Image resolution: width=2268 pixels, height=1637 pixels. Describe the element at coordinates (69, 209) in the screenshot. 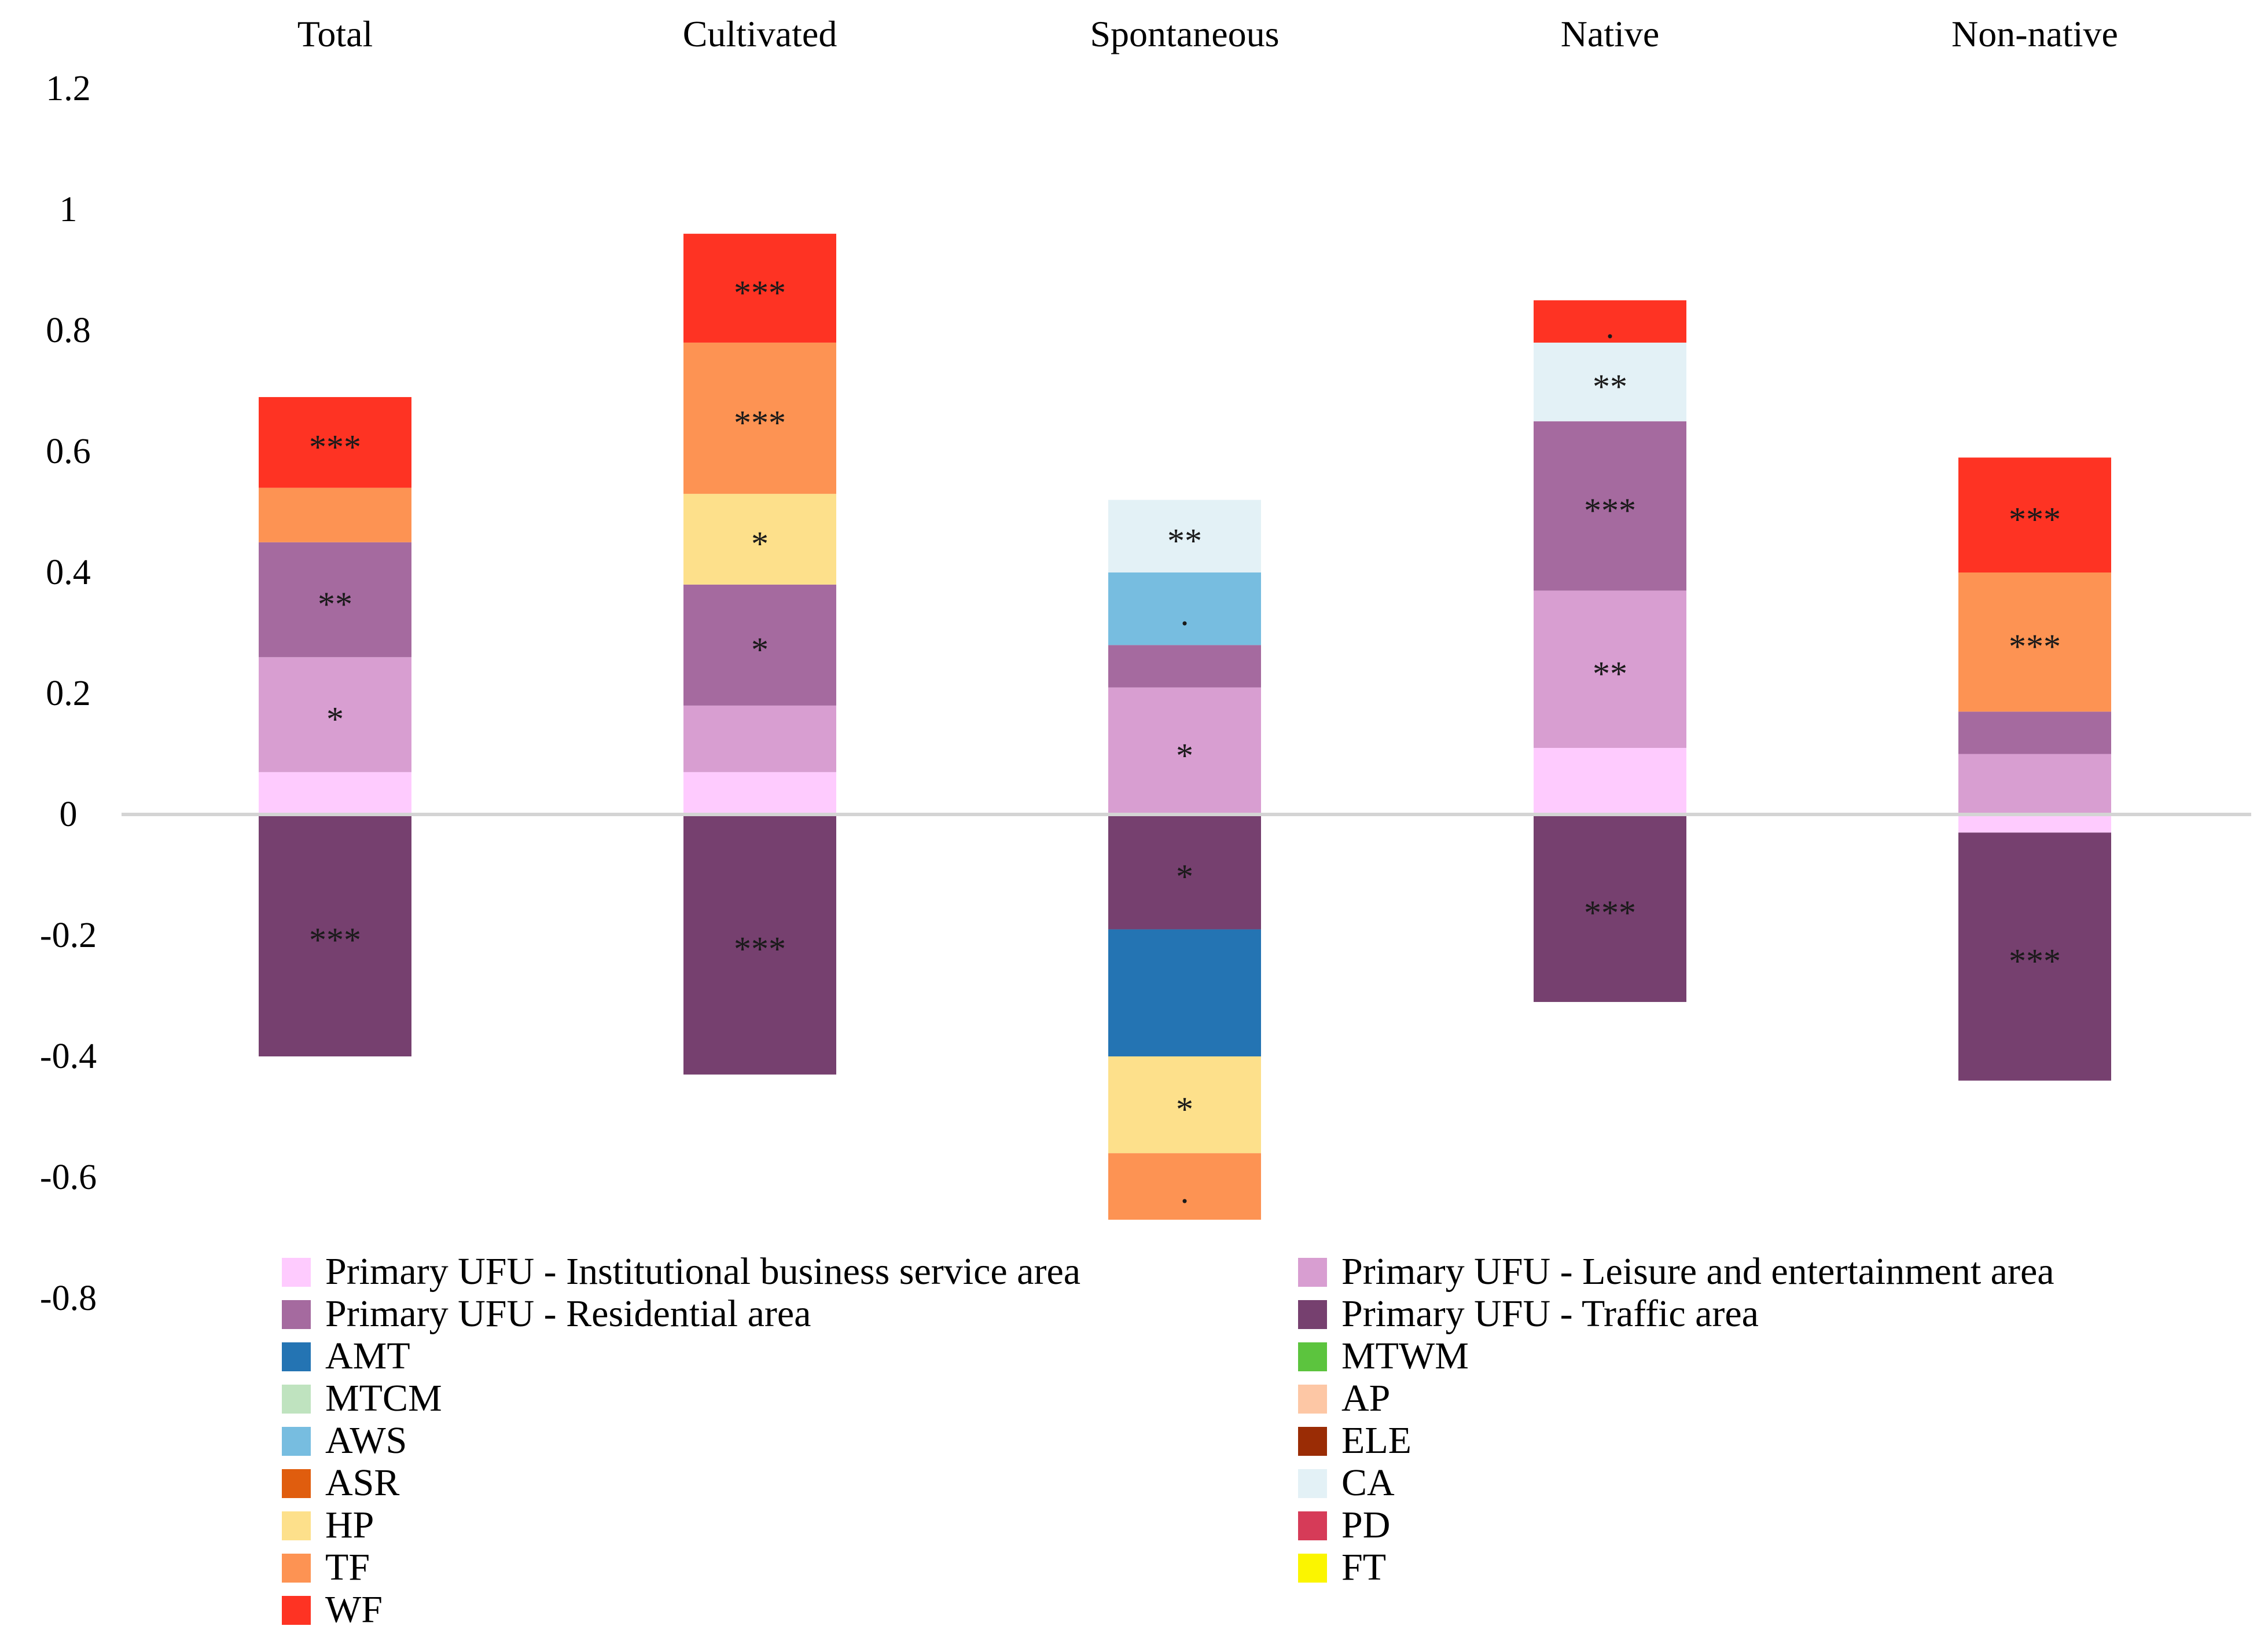

I see `y-tick-label: 1` at that location.